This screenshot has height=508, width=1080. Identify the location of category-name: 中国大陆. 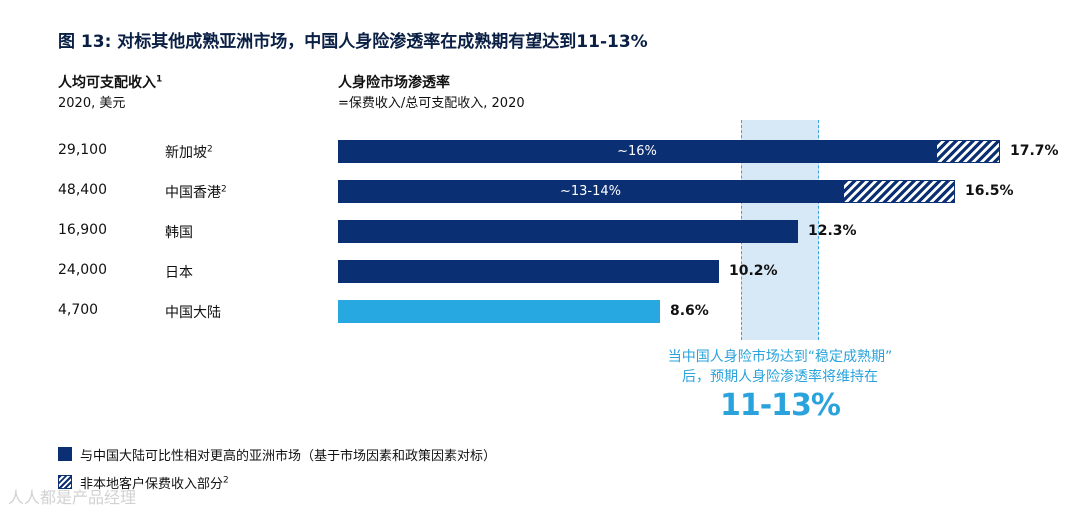
(193, 313).